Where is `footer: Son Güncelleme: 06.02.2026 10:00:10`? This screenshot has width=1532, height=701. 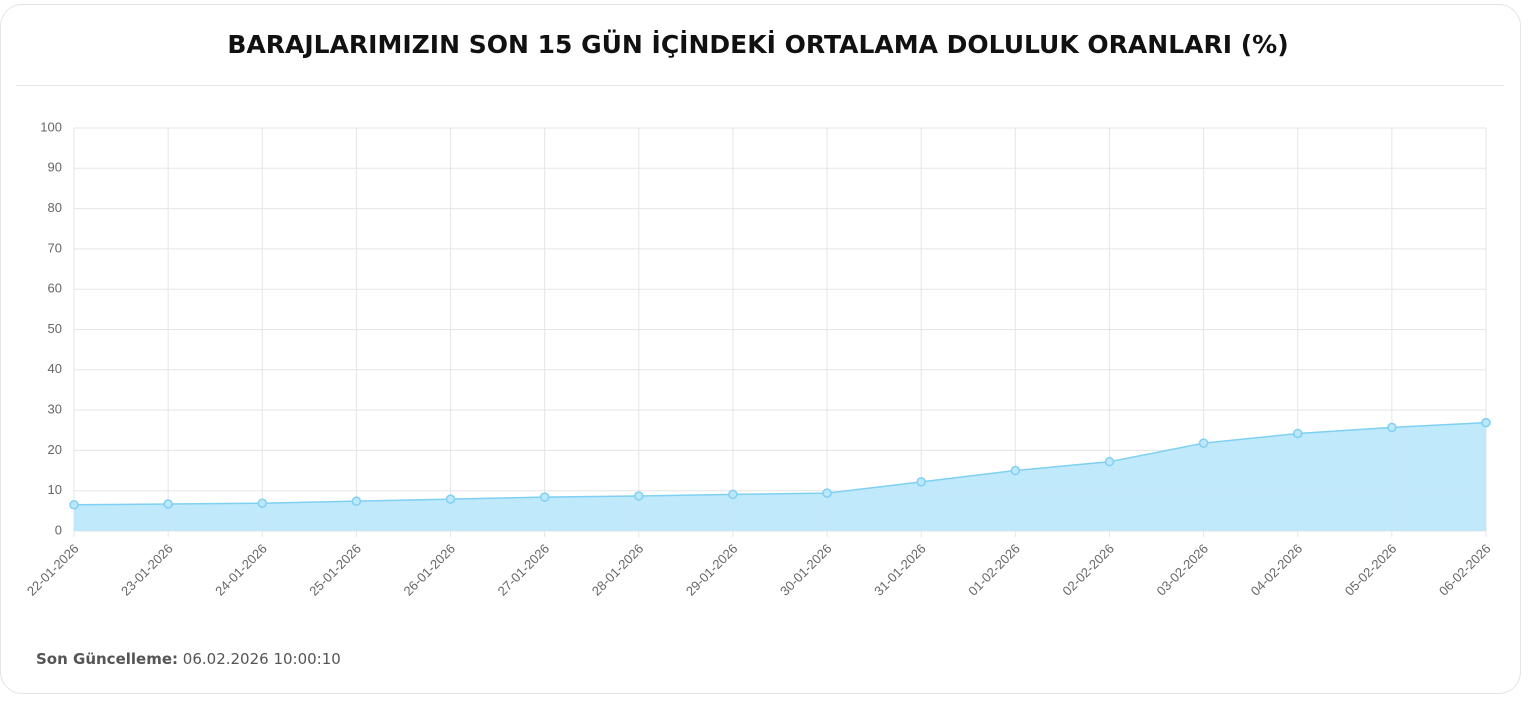
footer: Son Güncelleme: 06.02.2026 10:00:10 is located at coordinates (188, 659).